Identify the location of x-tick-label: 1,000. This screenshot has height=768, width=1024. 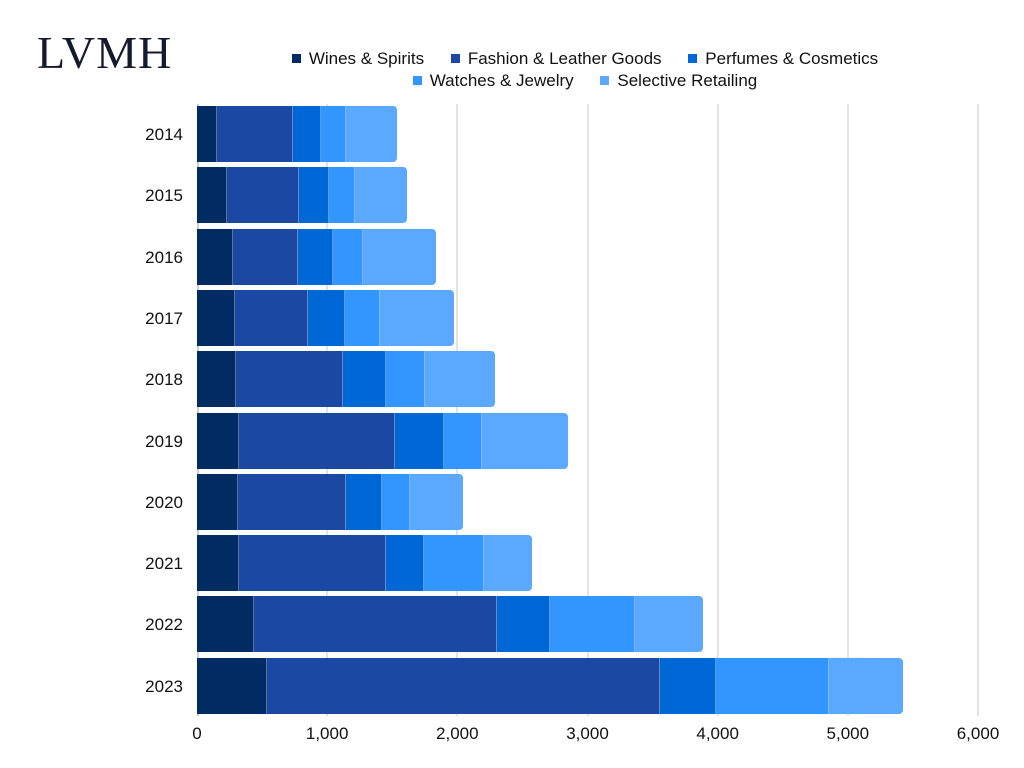
(327, 733).